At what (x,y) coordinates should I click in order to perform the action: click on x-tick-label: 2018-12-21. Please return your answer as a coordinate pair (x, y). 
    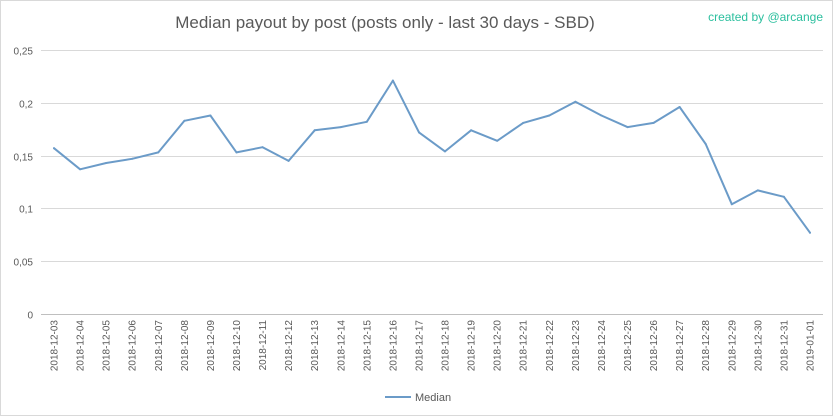
    Looking at the image, I should click on (524, 346).